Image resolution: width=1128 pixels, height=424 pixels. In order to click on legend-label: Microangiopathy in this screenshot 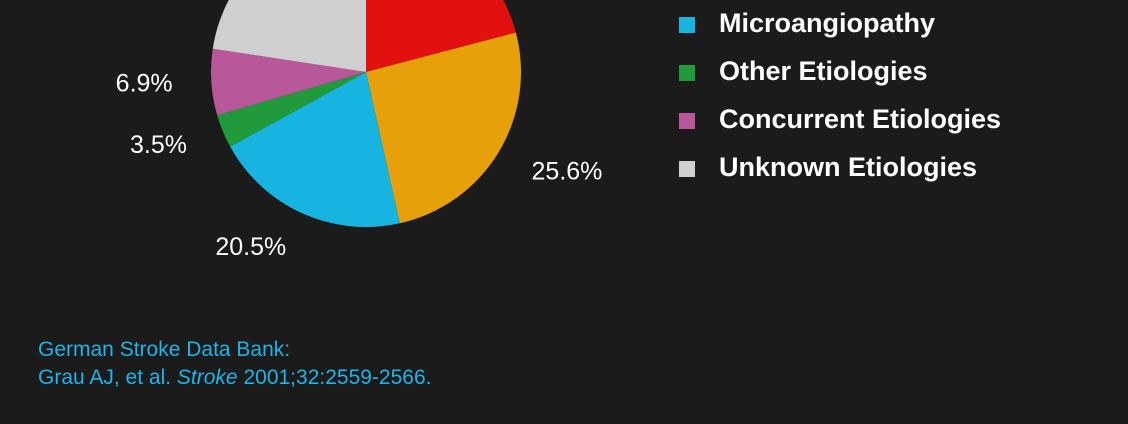, I will do `click(827, 23)`.